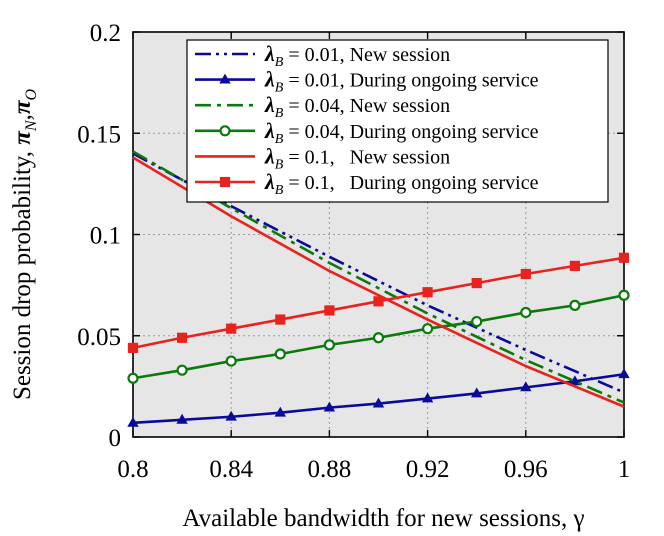 The height and width of the screenshot is (536, 664). I want to click on x-axis-label: Available bandwidth for new sessions, γ, so click(383, 518).